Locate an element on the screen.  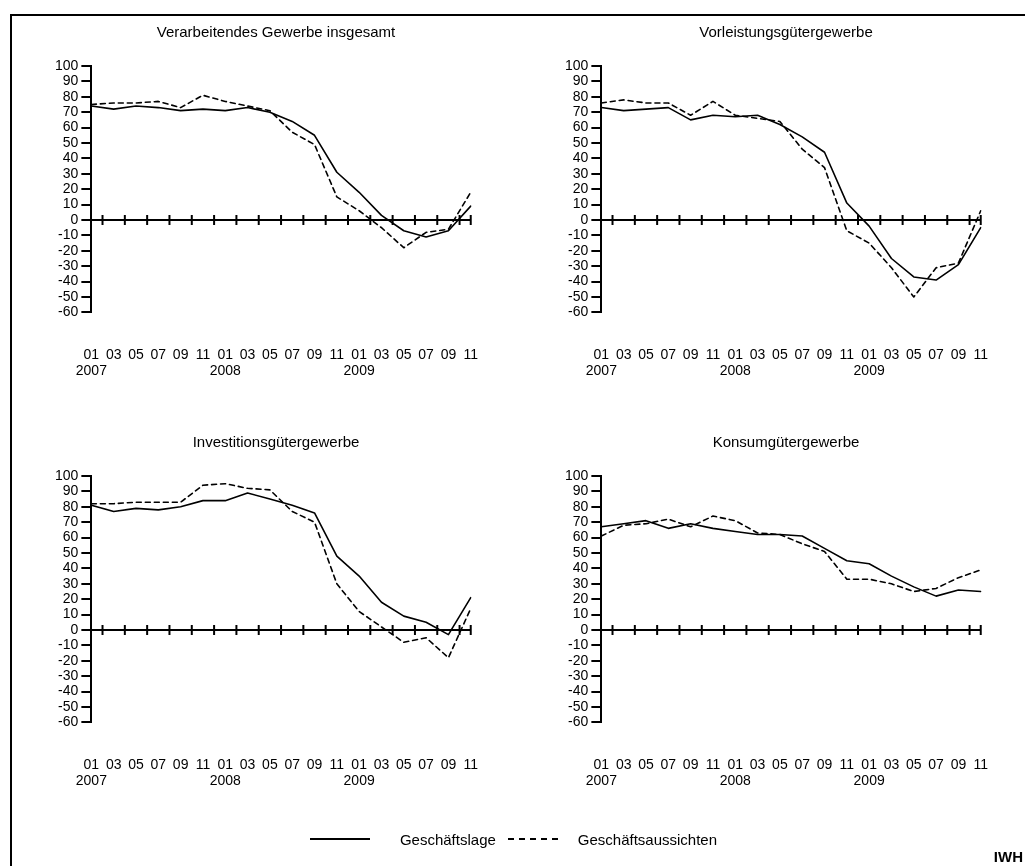
legend-label: Geschäftslage is located at coordinates (447, 839).